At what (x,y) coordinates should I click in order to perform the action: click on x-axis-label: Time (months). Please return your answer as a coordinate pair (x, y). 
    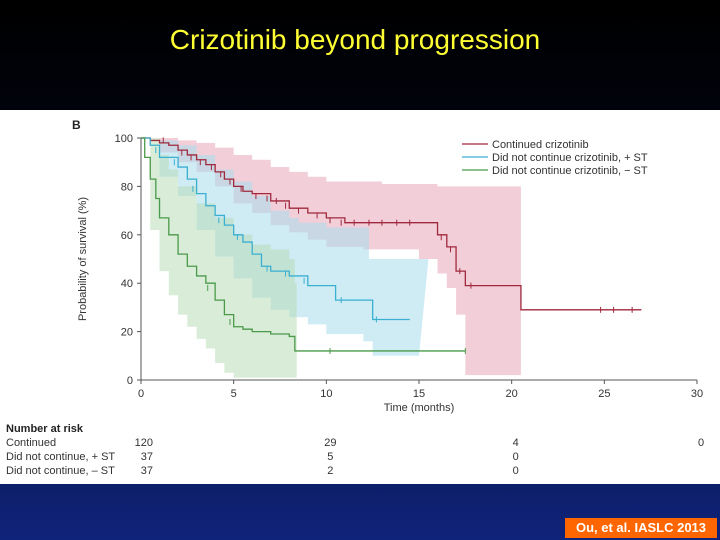
    Looking at the image, I should click on (419, 408).